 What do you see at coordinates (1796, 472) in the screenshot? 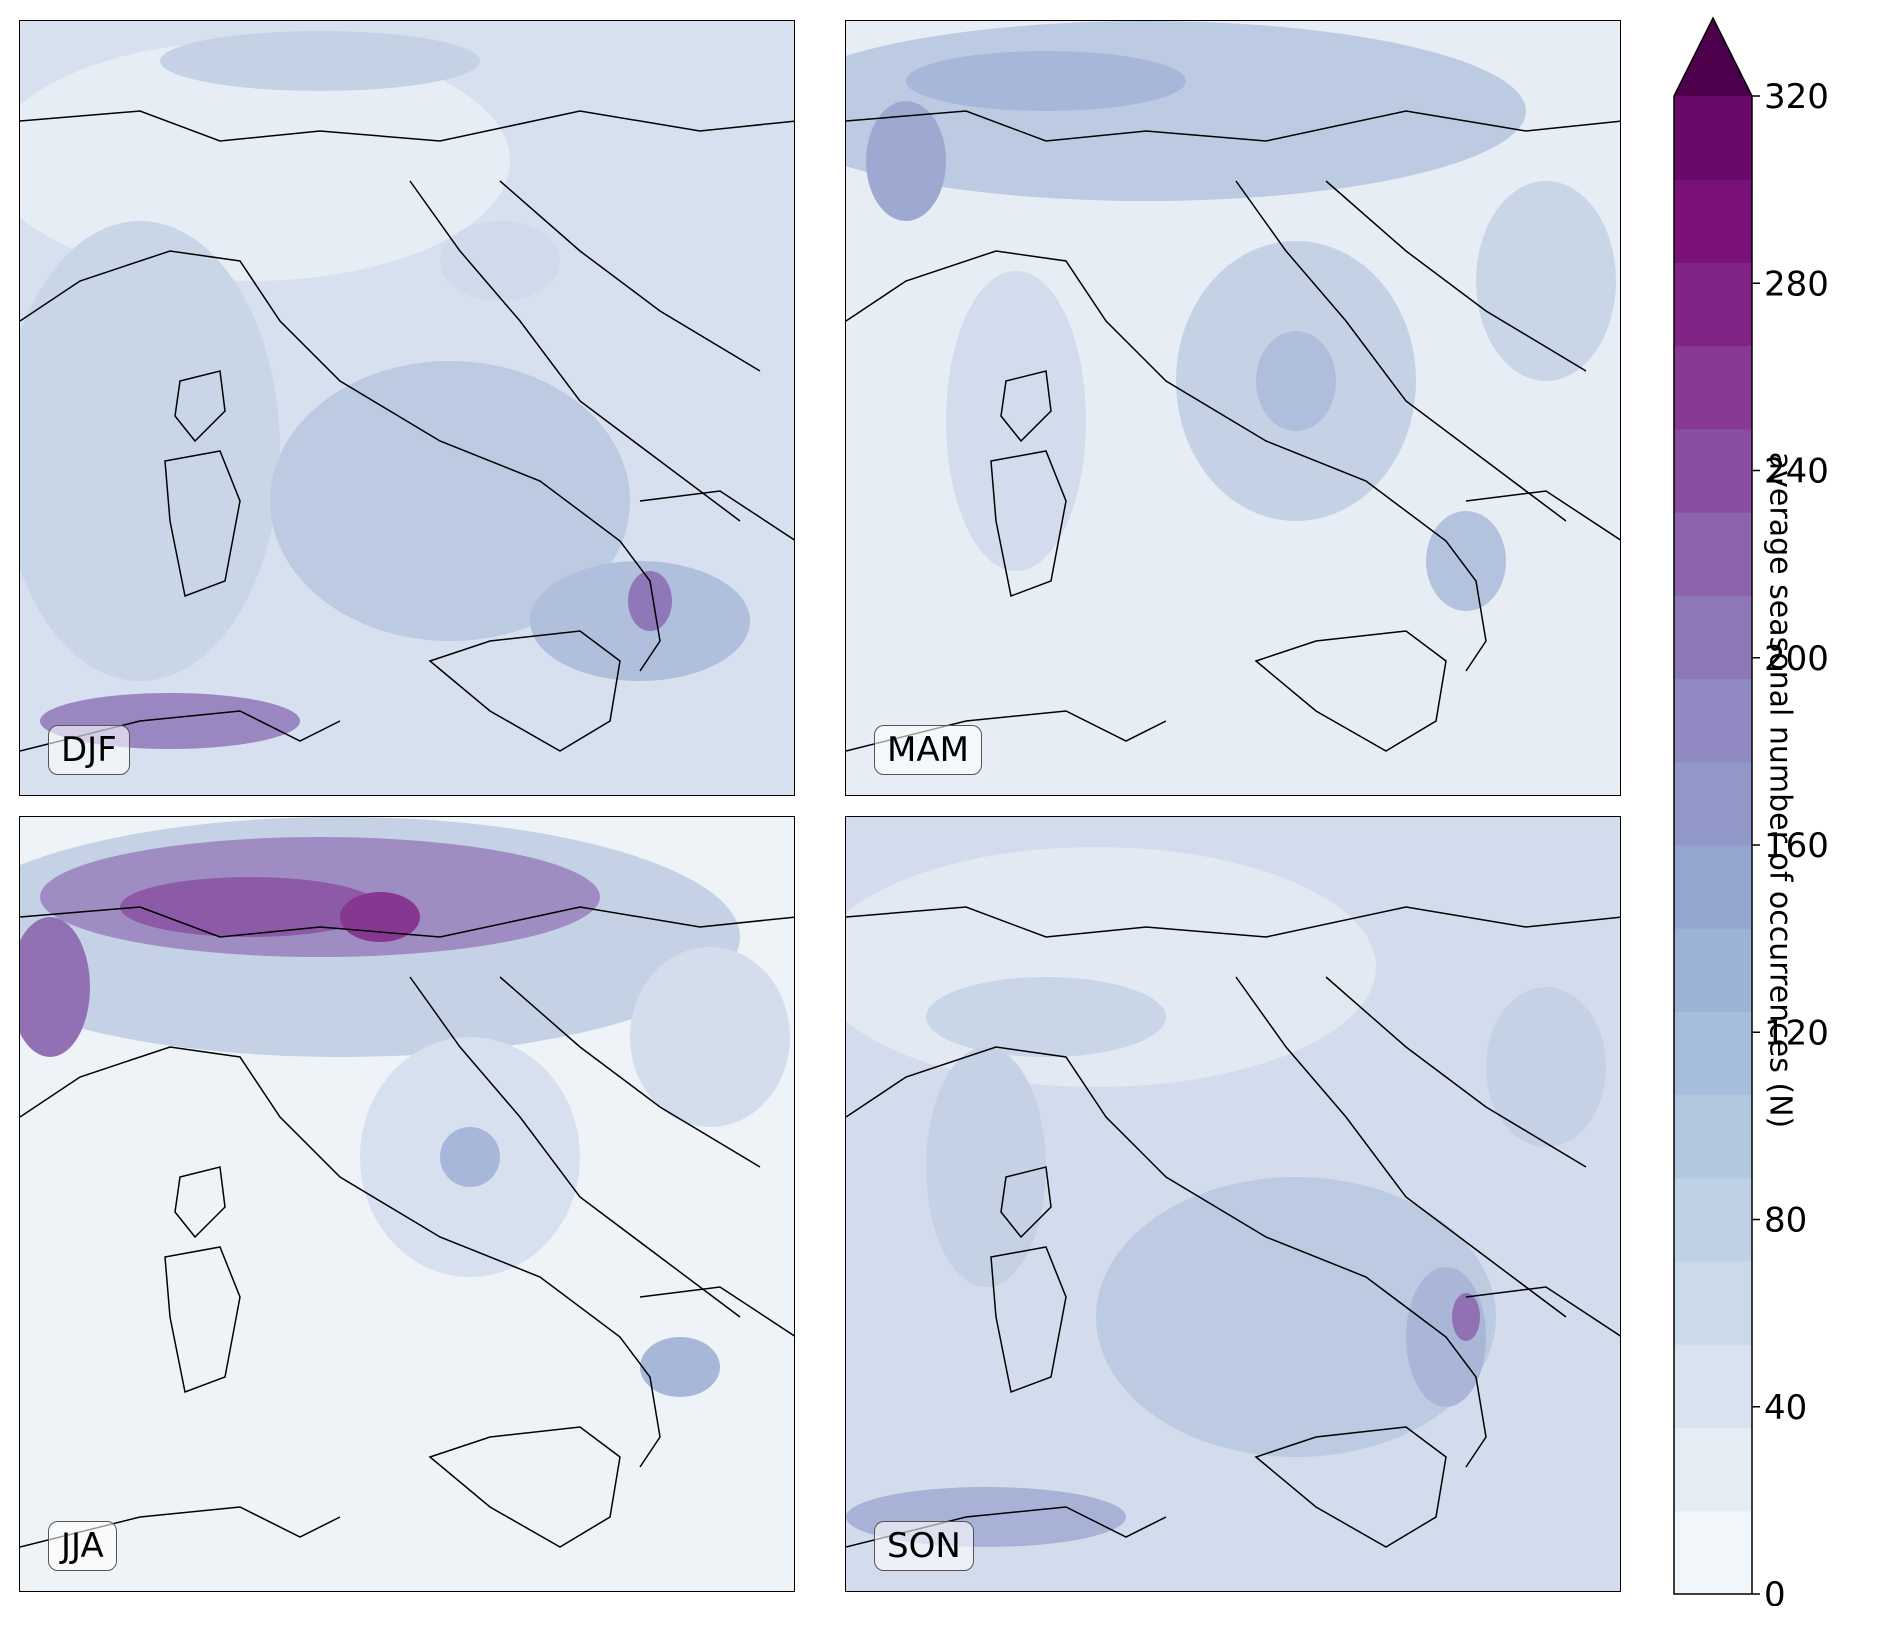
I see `colorbar-tick-label: 240` at bounding box center [1796, 472].